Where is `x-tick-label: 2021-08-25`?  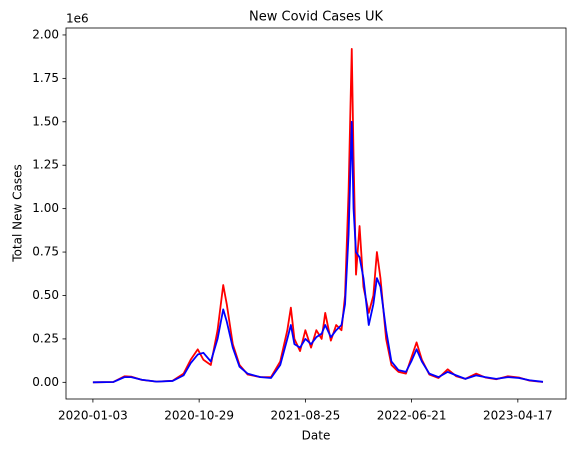
x-tick-label: 2021-08-25 is located at coordinates (306, 416).